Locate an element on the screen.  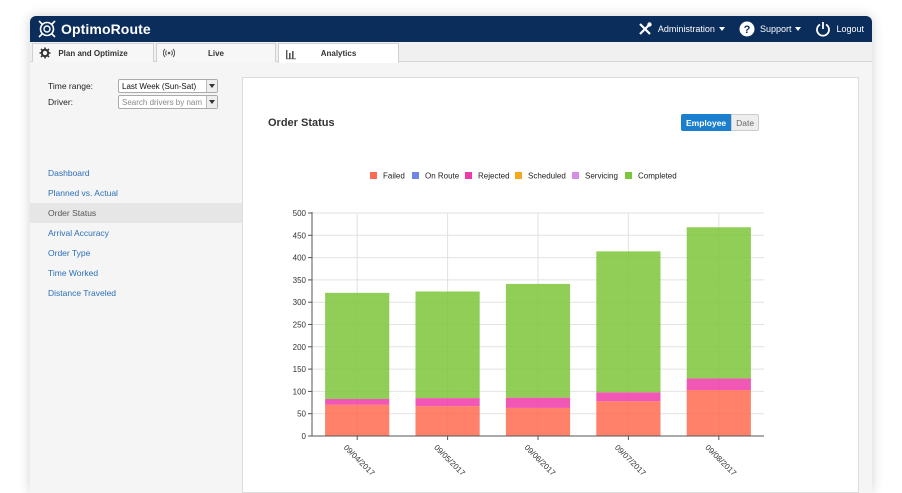
legend-swatch-servicing is located at coordinates (575, 175).